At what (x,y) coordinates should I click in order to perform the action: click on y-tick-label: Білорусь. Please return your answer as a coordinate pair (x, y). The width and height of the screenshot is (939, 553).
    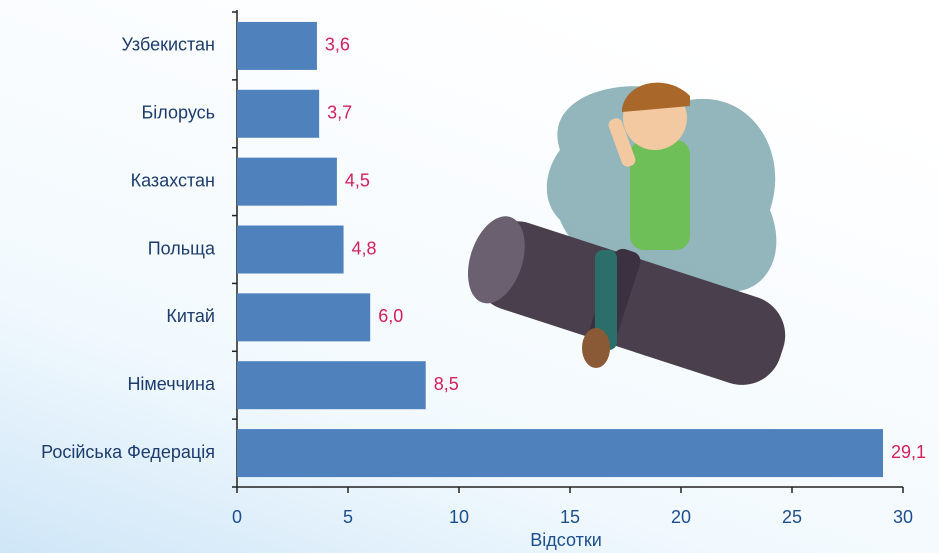
    Looking at the image, I should click on (178, 113).